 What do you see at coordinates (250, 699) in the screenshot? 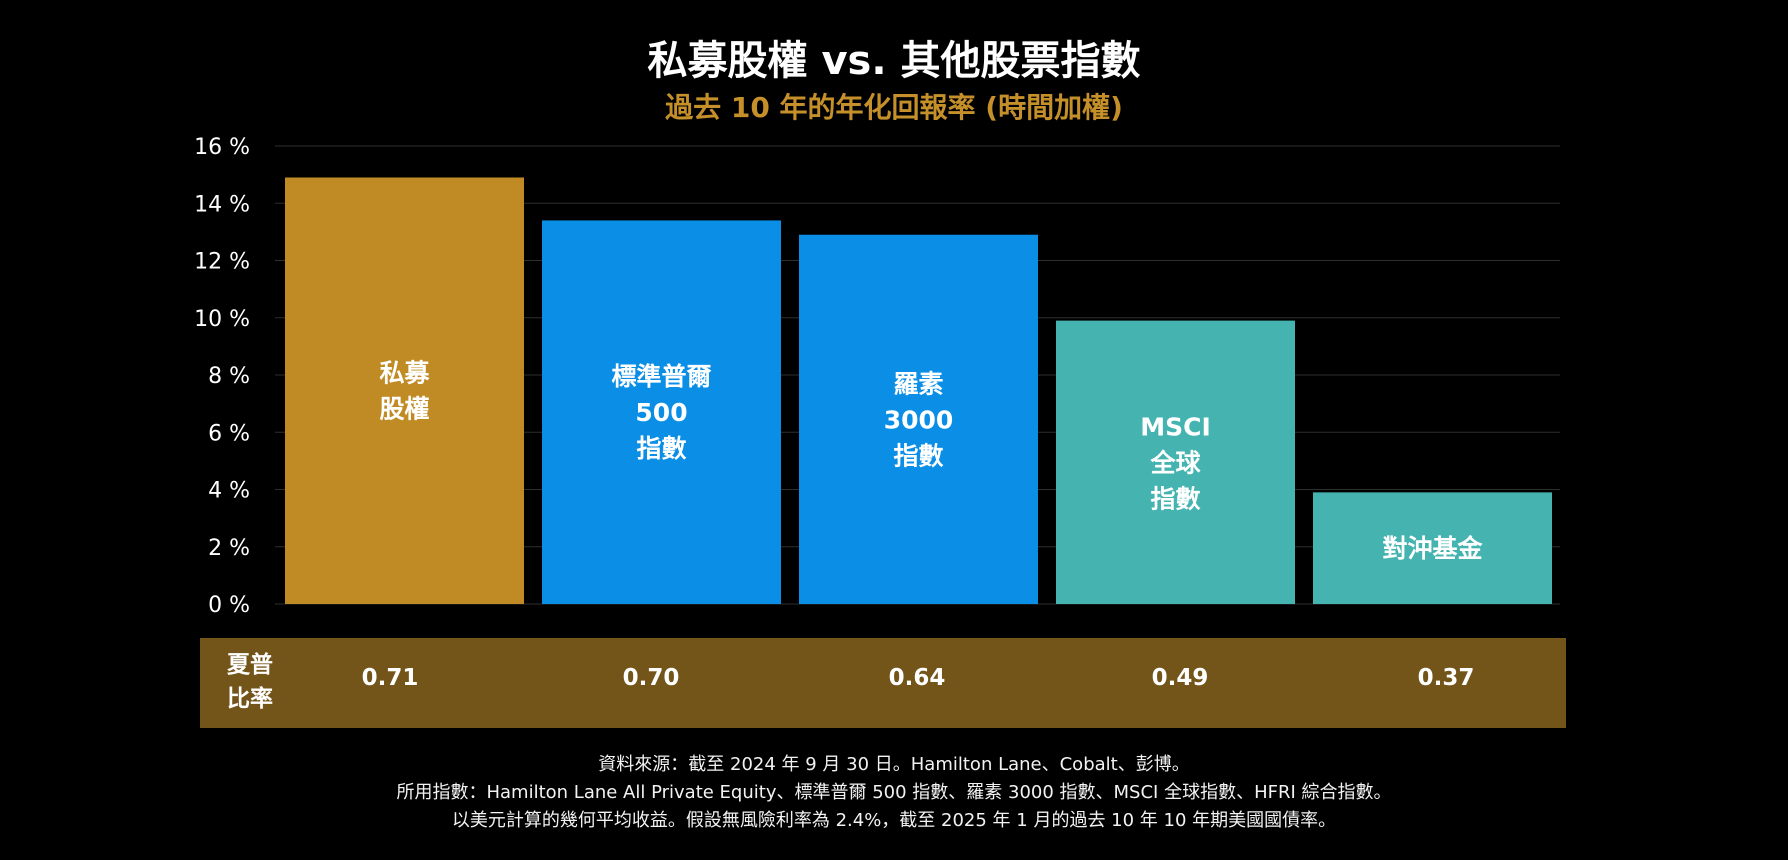
I see `sharpe-label-line2: 比率` at bounding box center [250, 699].